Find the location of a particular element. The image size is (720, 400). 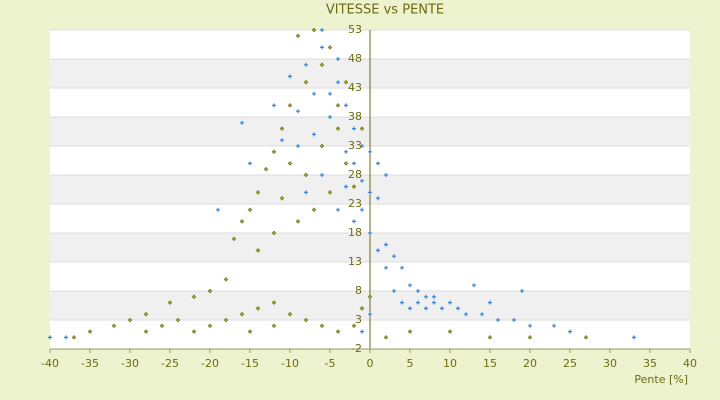

x-tick-label: 10 is located at coordinates (450, 363).